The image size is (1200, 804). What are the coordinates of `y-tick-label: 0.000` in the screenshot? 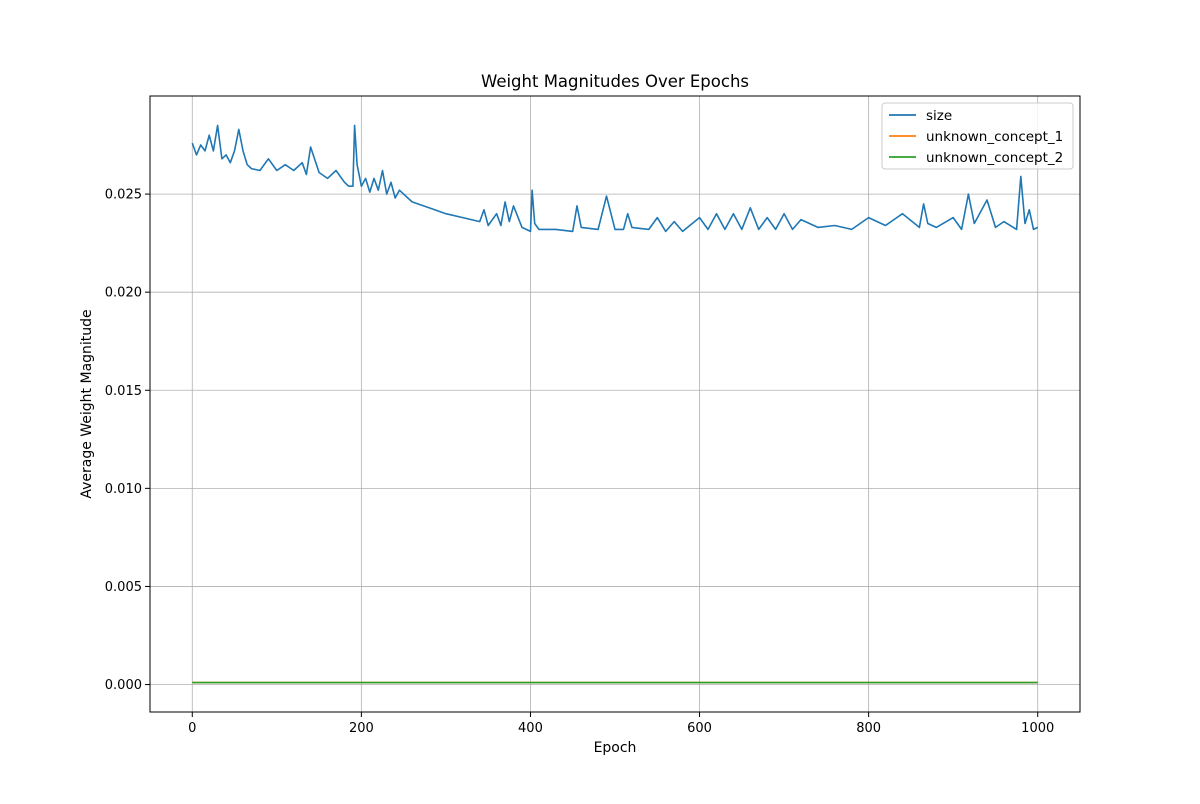 It's located at (123, 685).